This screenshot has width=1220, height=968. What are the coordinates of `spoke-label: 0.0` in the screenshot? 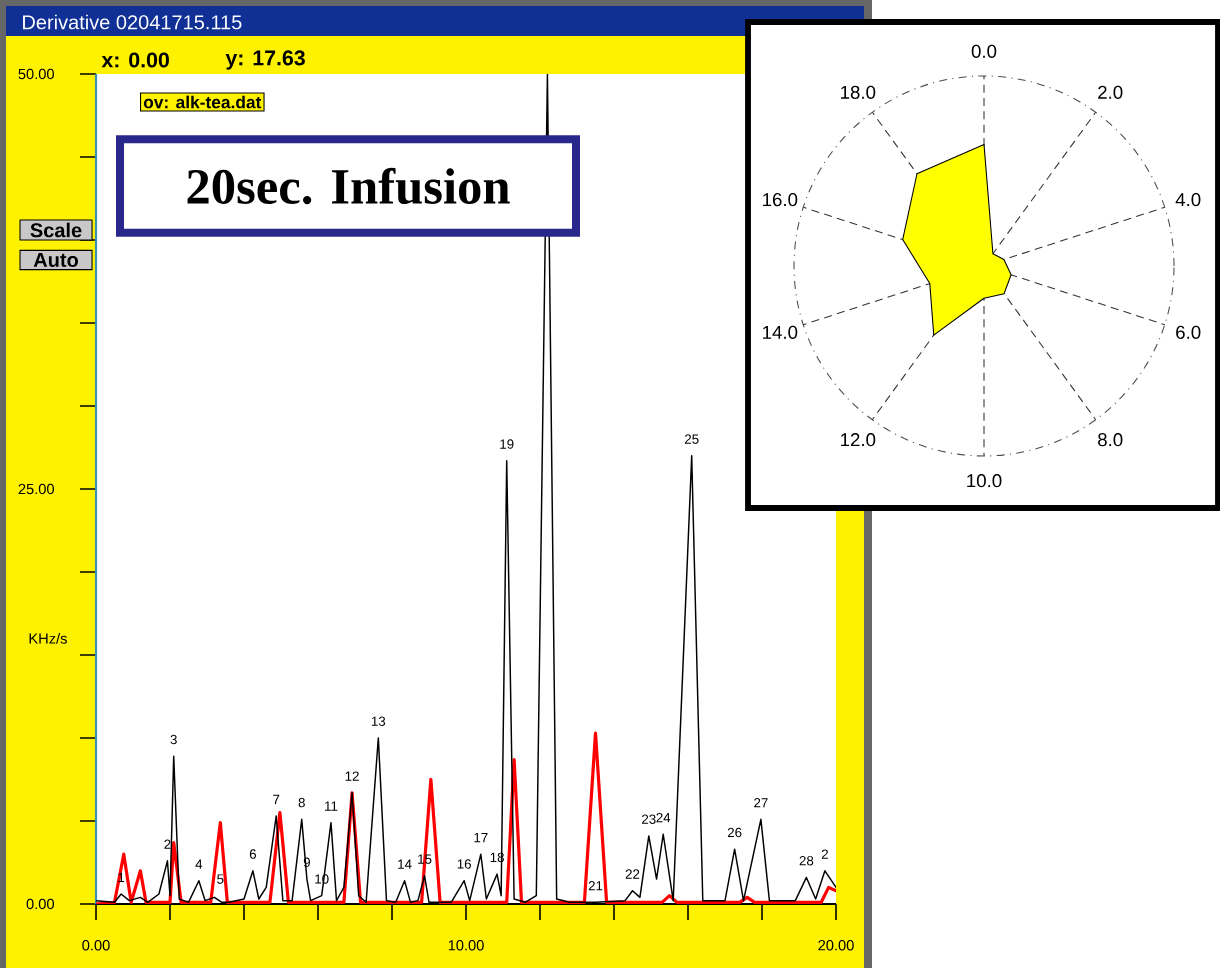 It's located at (984, 51).